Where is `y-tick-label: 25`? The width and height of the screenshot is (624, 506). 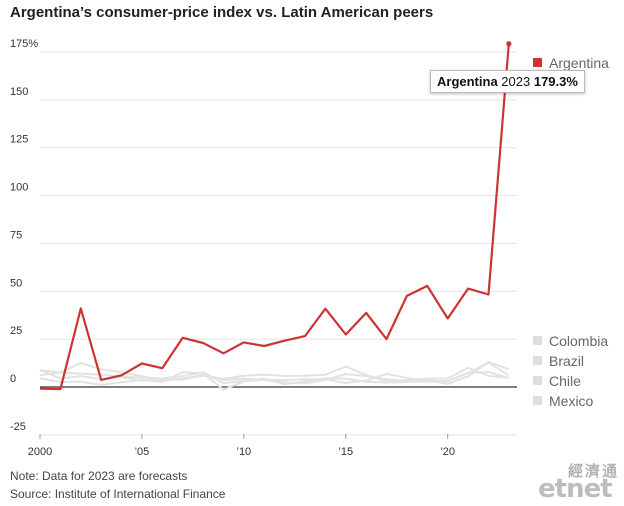
y-tick-label: 25 is located at coordinates (16, 331).